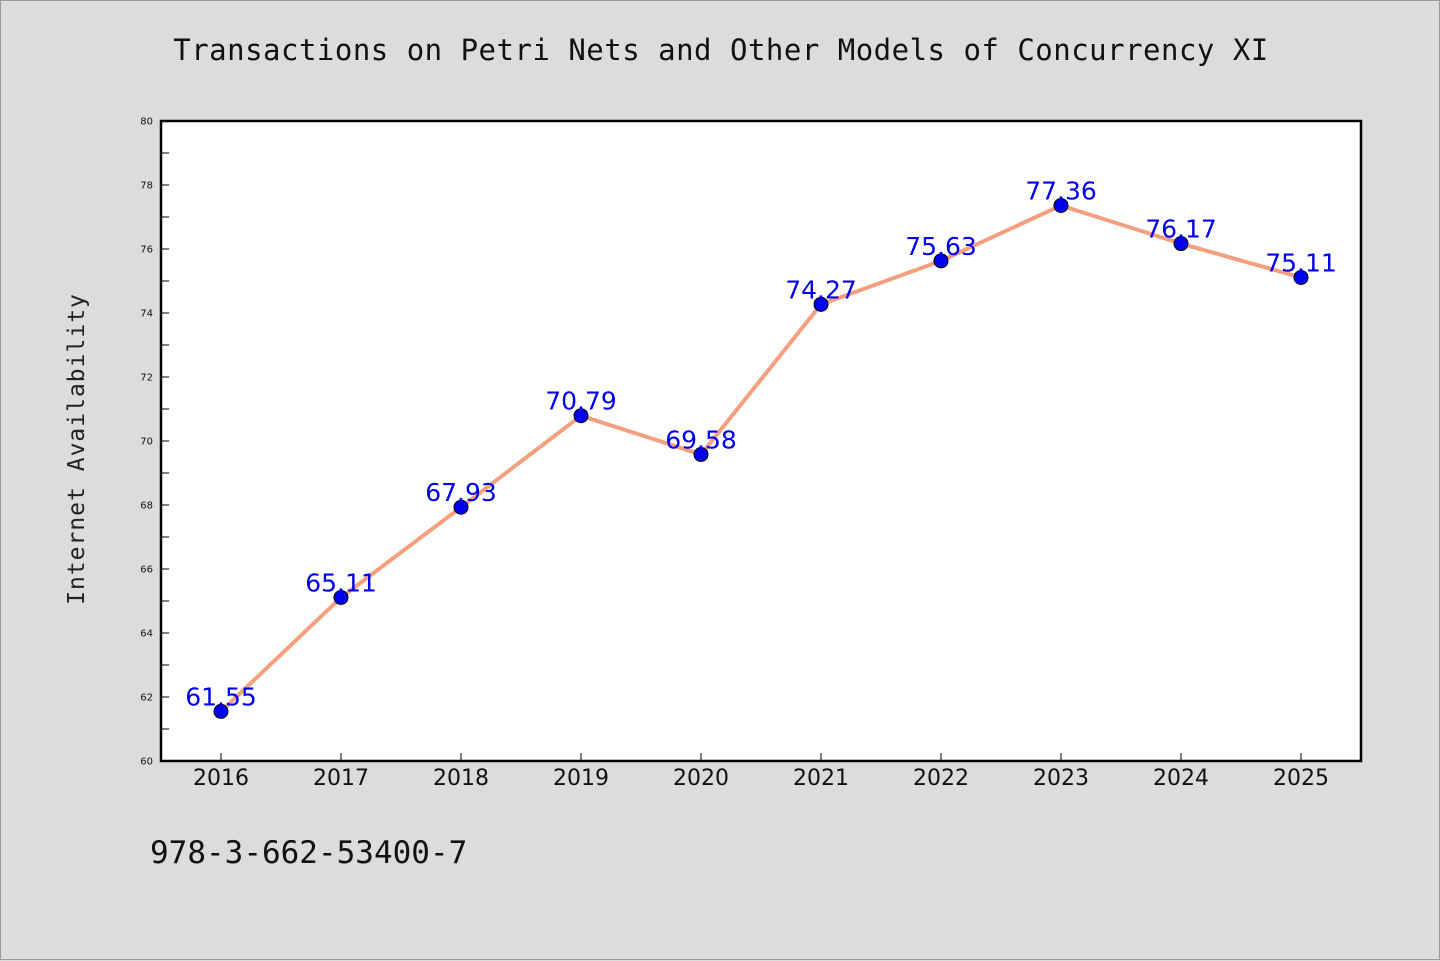 The width and height of the screenshot is (1440, 961). I want to click on y-tick-label: 78, so click(146, 186).